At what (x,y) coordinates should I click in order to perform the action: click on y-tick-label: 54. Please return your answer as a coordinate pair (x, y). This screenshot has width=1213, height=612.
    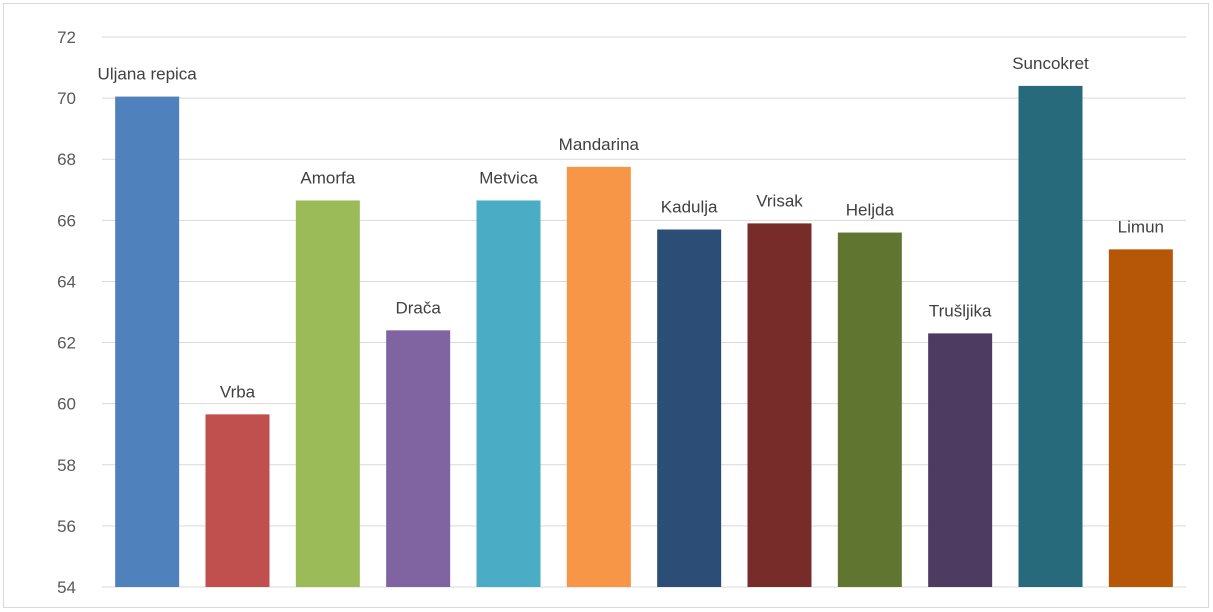
    Looking at the image, I should click on (66, 587).